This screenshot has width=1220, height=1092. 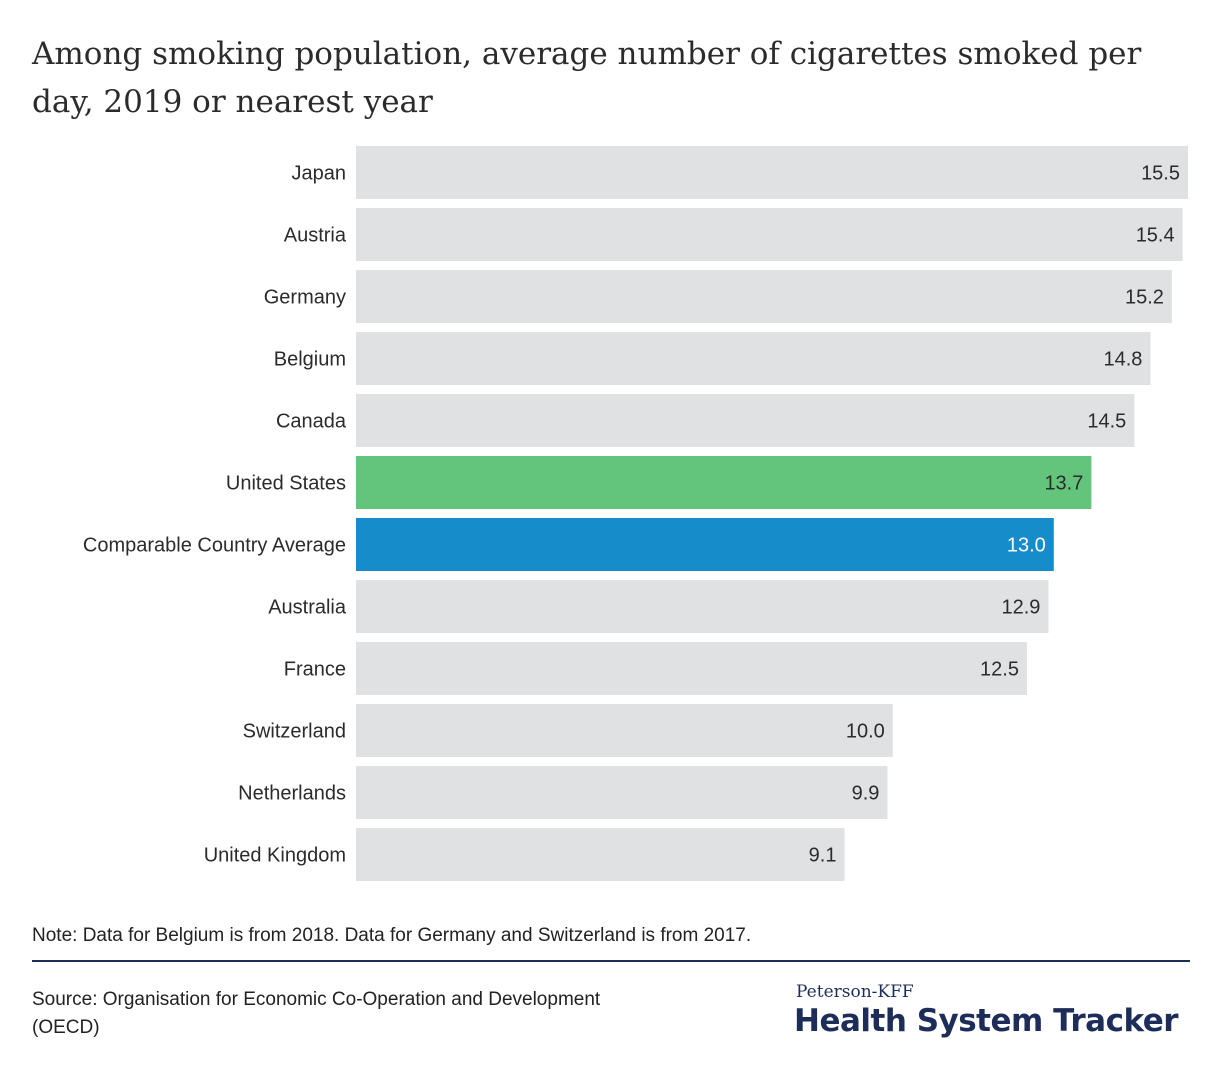 I want to click on value-label-canada: 14.5, so click(x=1106, y=422).